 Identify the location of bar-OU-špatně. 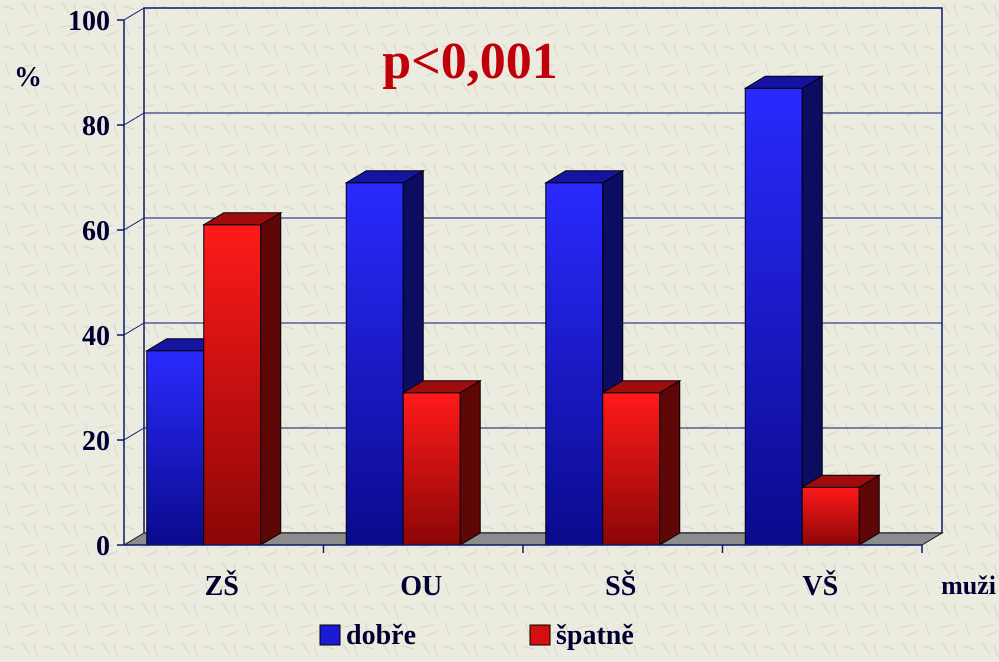
(442, 462).